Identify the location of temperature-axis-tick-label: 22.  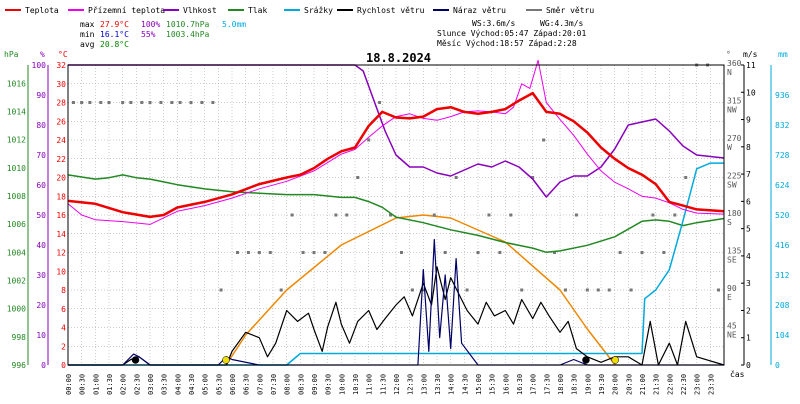
(61, 159).